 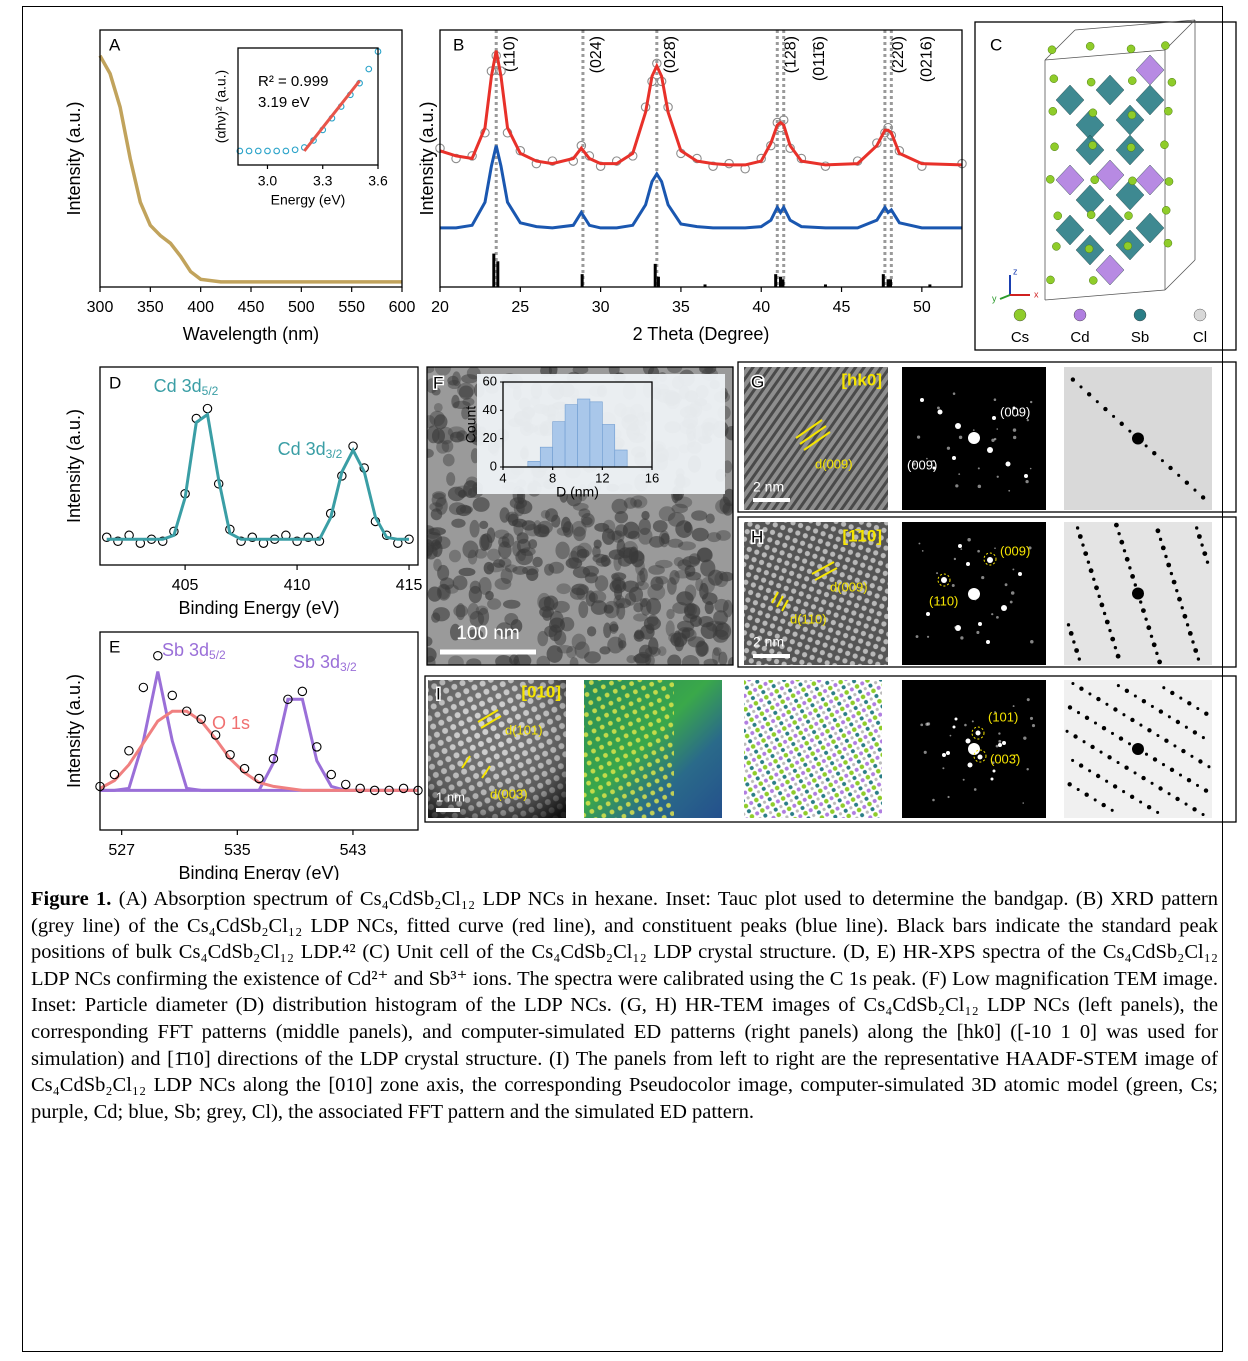 What do you see at coordinates (1180, 275) in the screenshot?
I see `cell-edge` at bounding box center [1180, 275].